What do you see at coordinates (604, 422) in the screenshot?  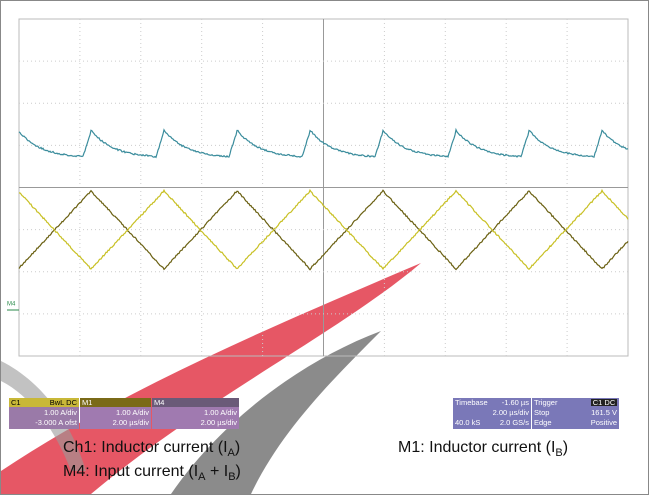 I see `trigger-slope: Positive` at bounding box center [604, 422].